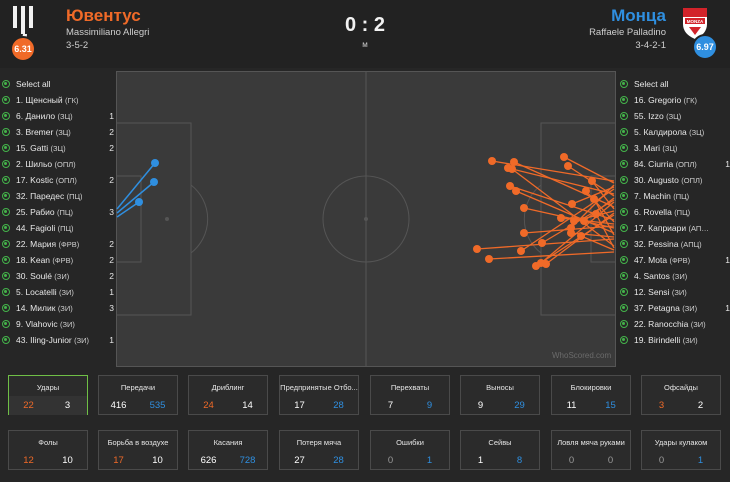 The width and height of the screenshot is (730, 482). What do you see at coordinates (675, 340) in the screenshot?
I see `player-row: 19. Birindelli (ЗИ)` at bounding box center [675, 340].